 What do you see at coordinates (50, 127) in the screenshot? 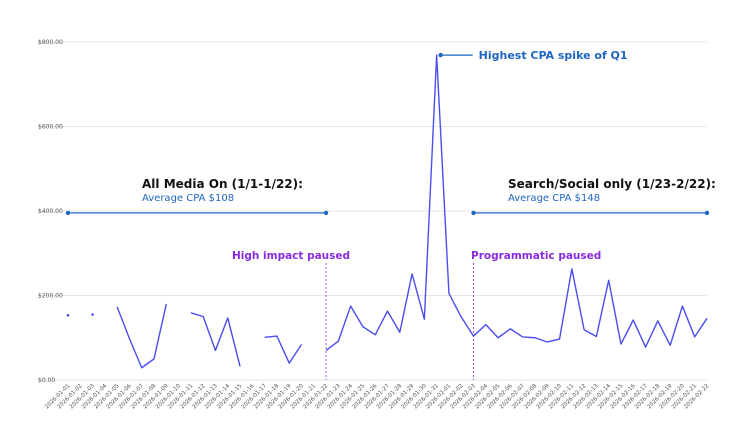
I see `y-tick-label: $600.00` at bounding box center [50, 127].